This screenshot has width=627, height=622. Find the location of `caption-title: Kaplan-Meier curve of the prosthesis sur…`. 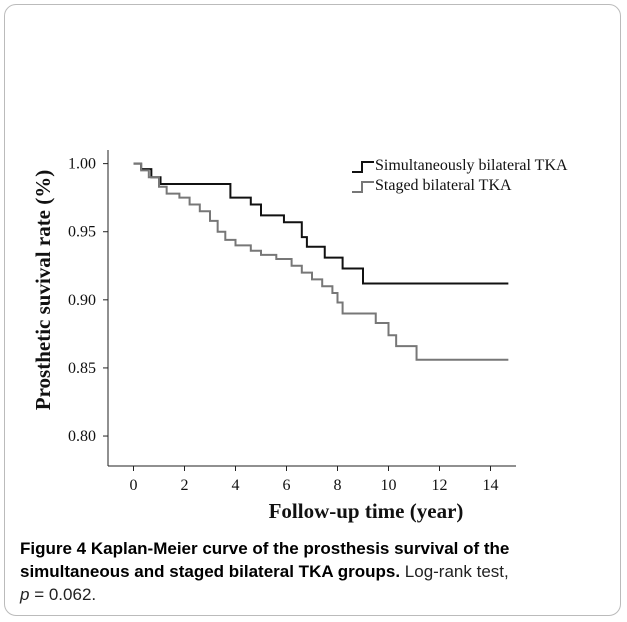

caption-title: Kaplan-Meier curve of the prosthesis sur… is located at coordinates (265, 560).